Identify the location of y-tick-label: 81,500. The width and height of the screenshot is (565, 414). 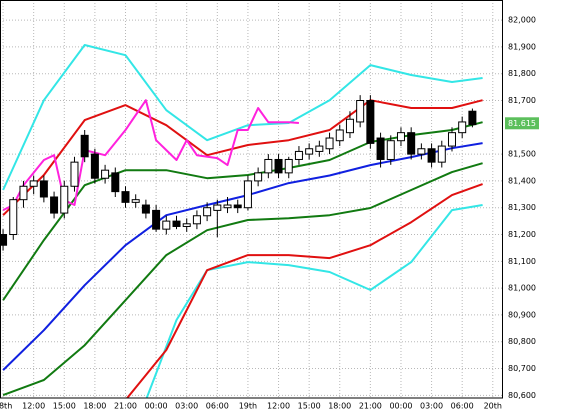
(522, 154).